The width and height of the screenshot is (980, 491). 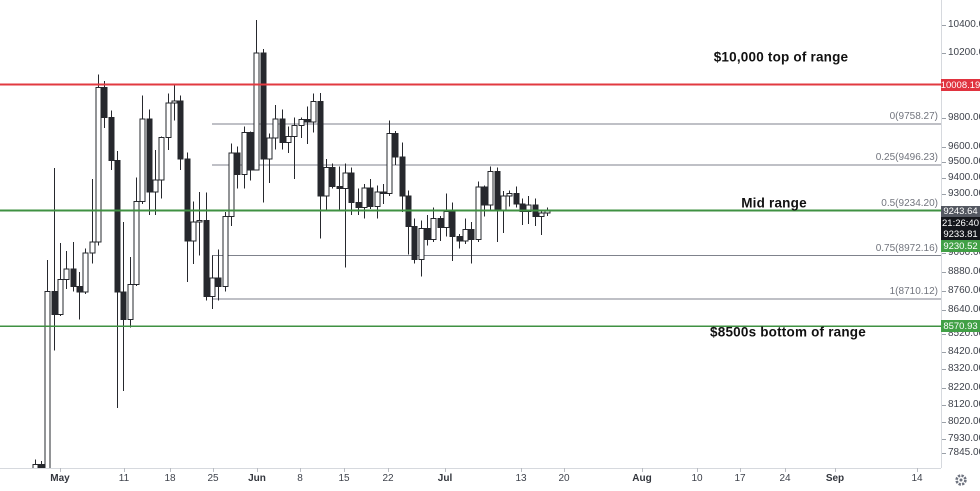 I want to click on axis-settings-corner, so click(x=960, y=479).